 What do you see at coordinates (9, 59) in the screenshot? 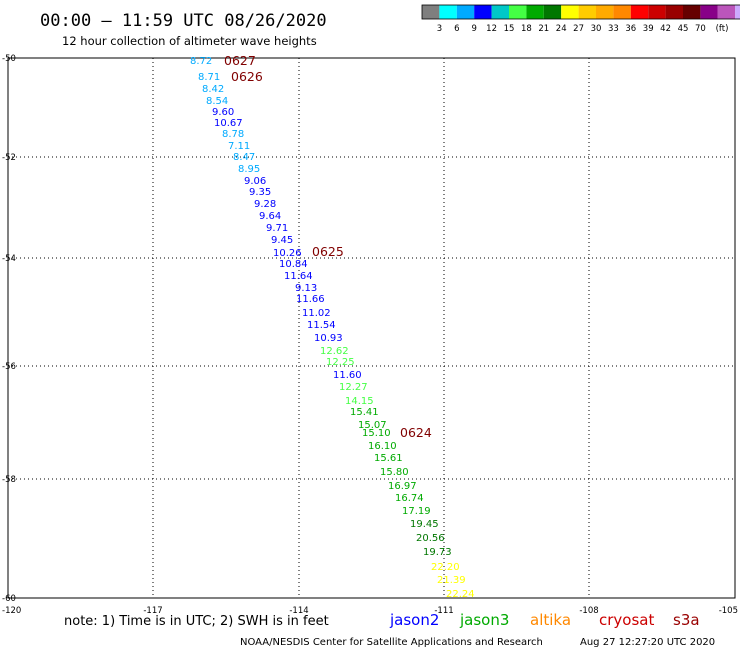
I see `latitude-label: -50` at bounding box center [9, 59].